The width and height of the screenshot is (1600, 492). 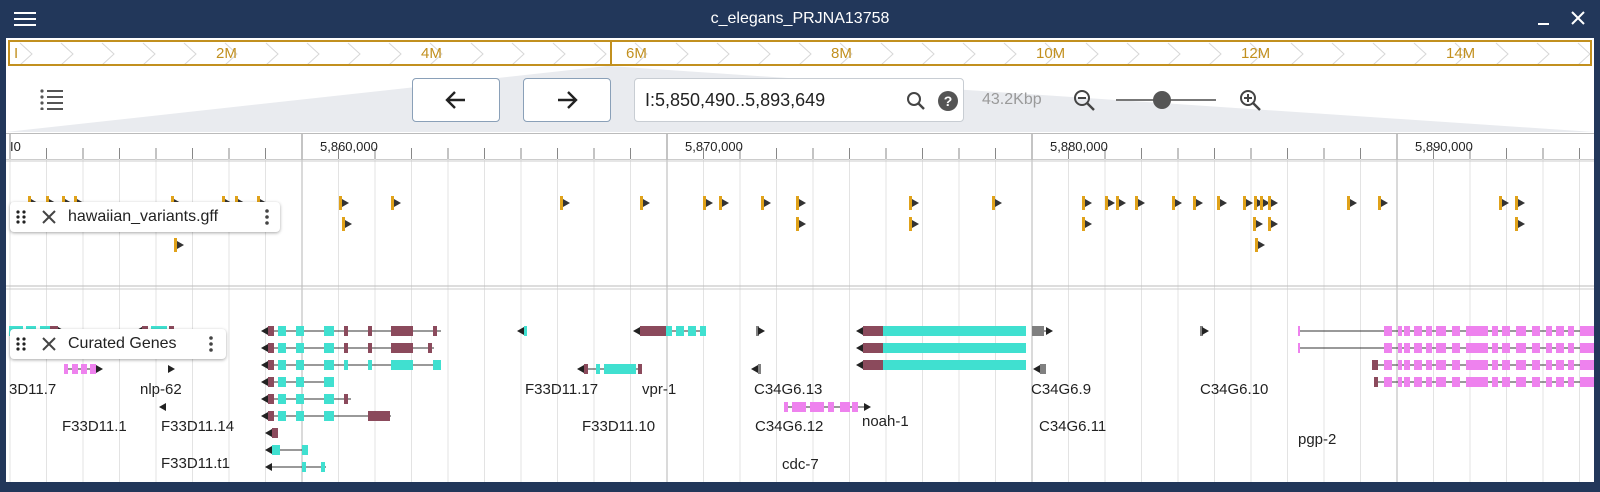 What do you see at coordinates (659, 389) in the screenshot?
I see `gene-label: vpr-1` at bounding box center [659, 389].